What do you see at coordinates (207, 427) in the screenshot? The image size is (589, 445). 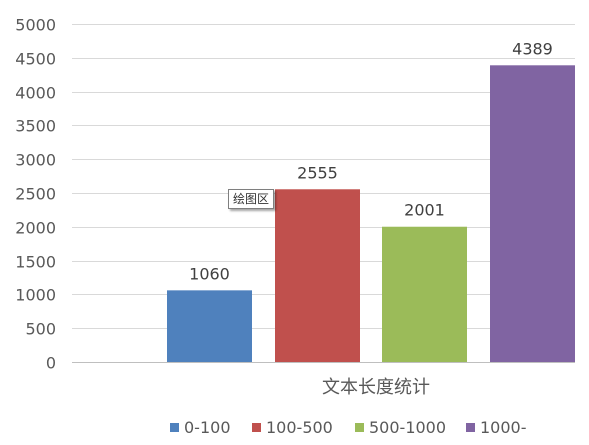 I see `legend-label-0-100: 0-100` at bounding box center [207, 427].